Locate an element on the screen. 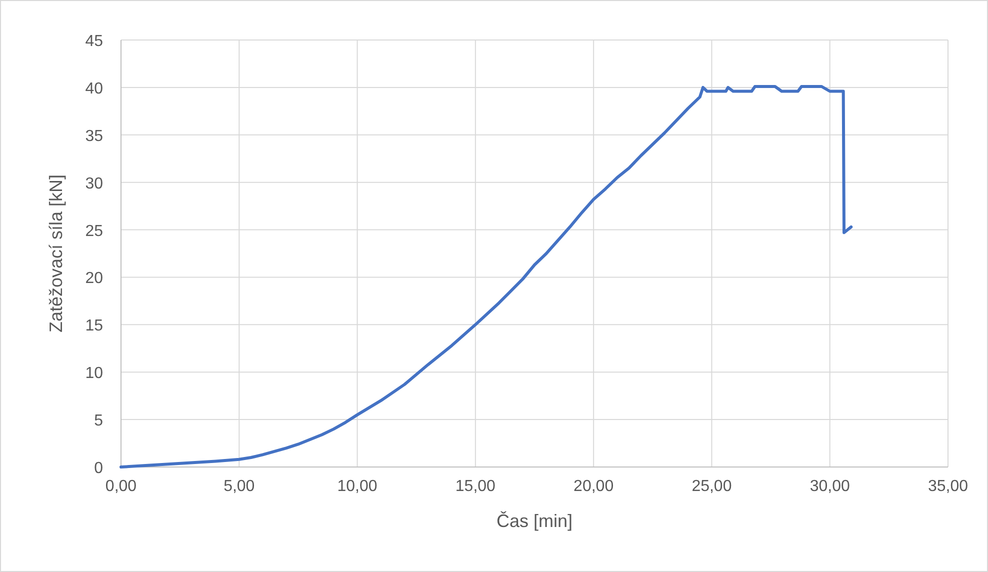 The width and height of the screenshot is (988, 572). y-tick-label: 30 is located at coordinates (94, 183).